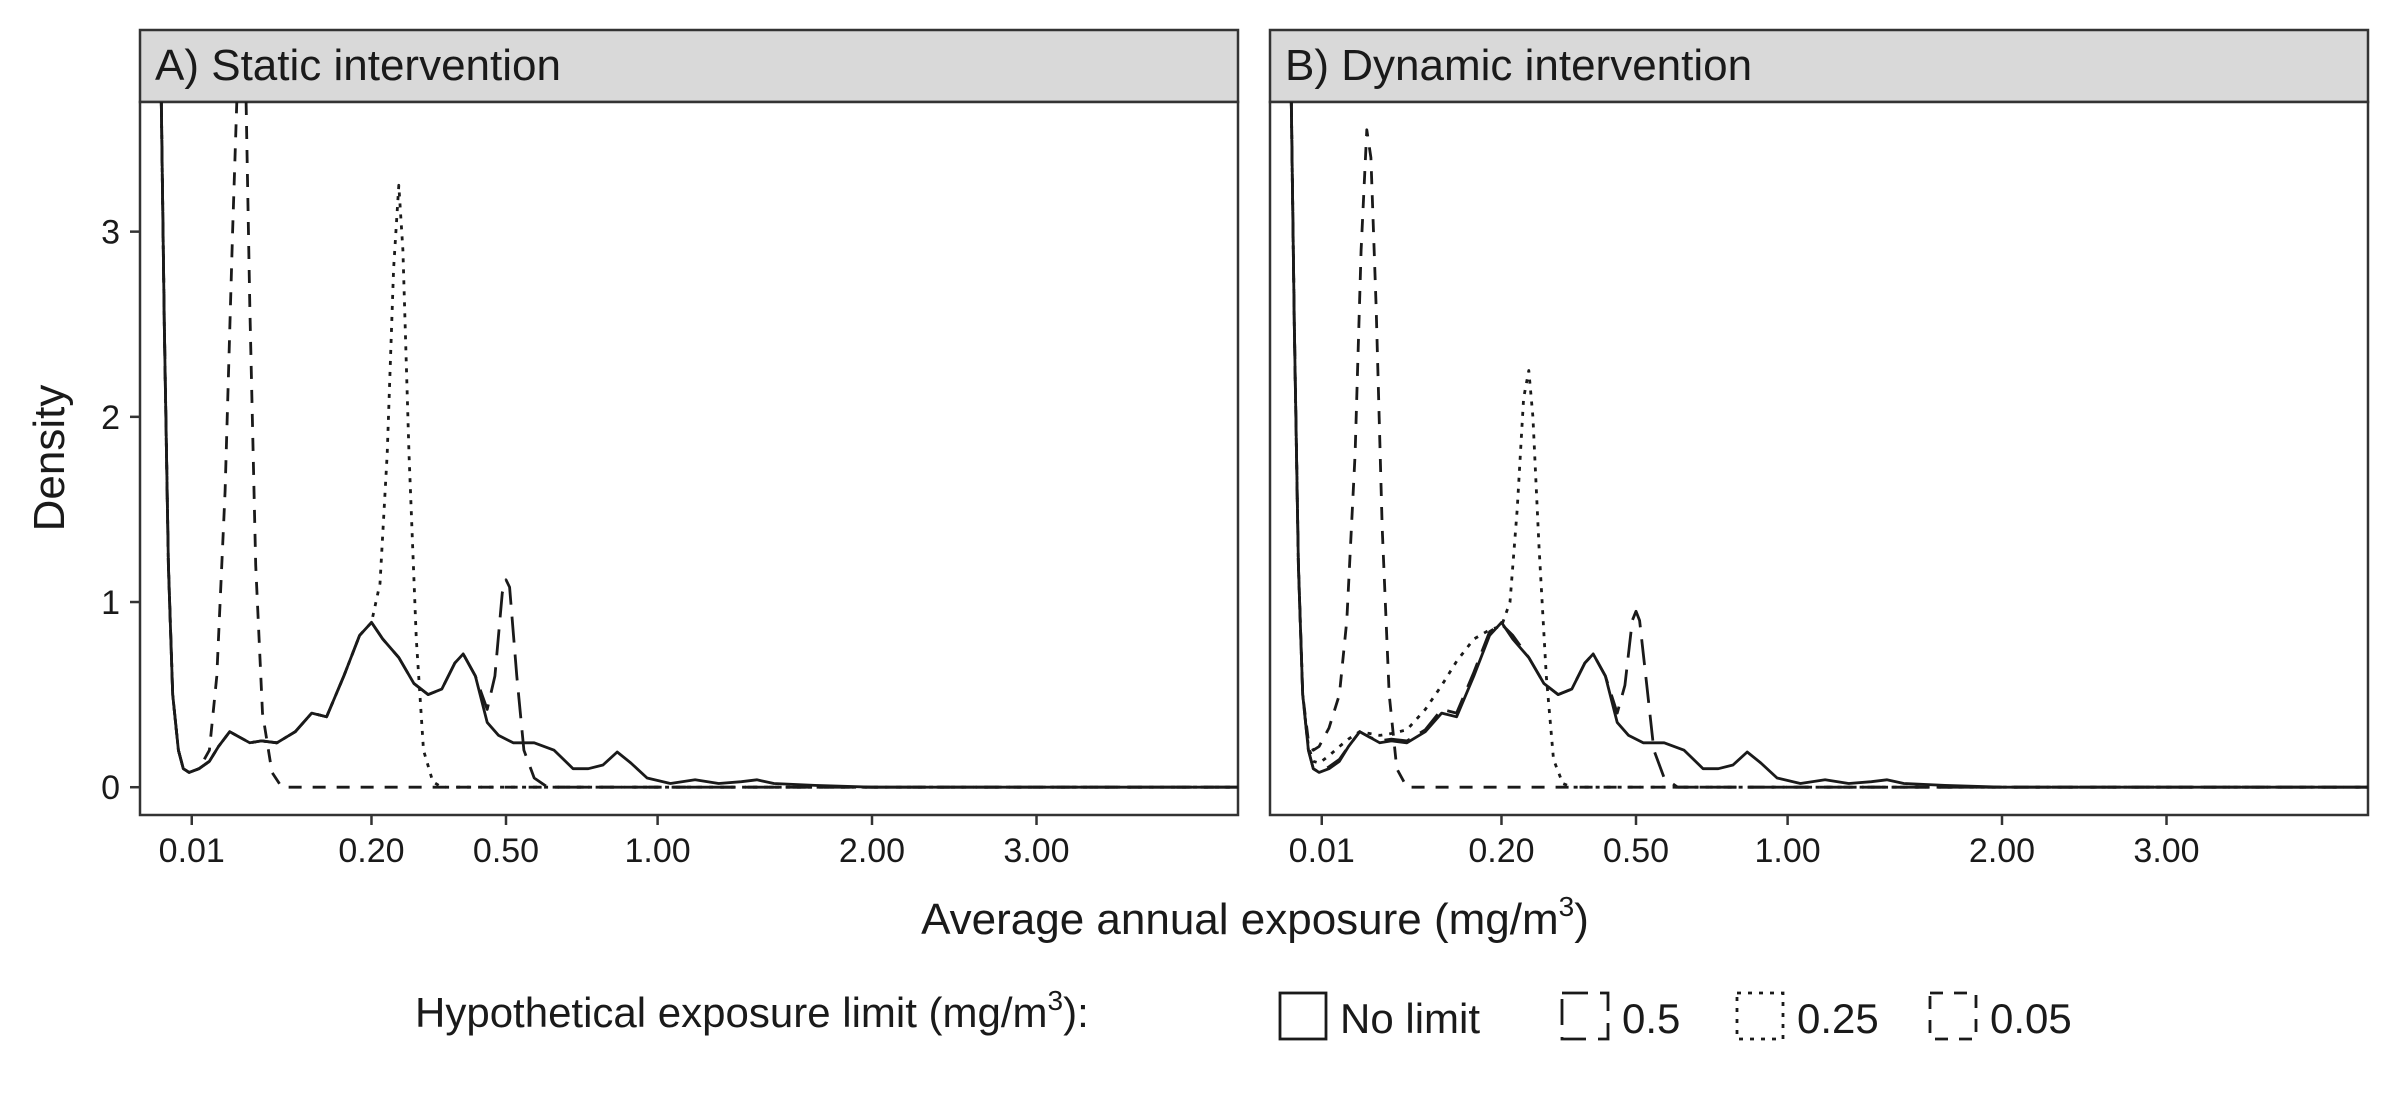  I want to click on x-axis-title-end: ), so click(1581, 919).